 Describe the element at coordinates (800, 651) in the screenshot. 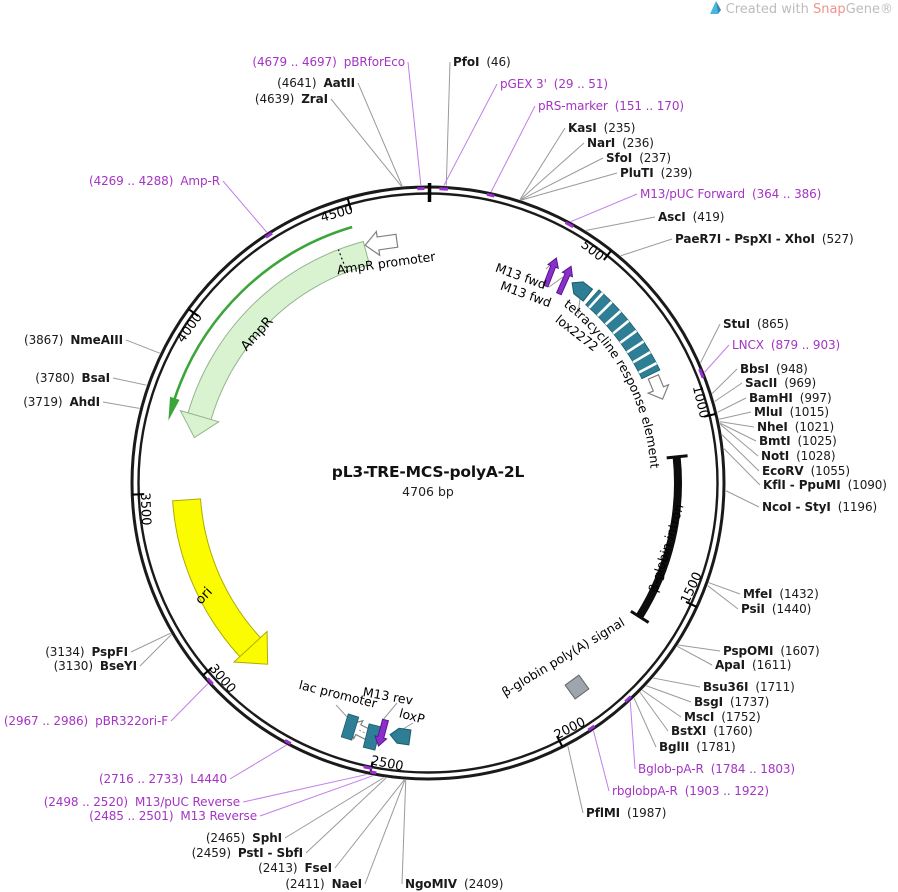

I see `site-position: (1607)` at that location.